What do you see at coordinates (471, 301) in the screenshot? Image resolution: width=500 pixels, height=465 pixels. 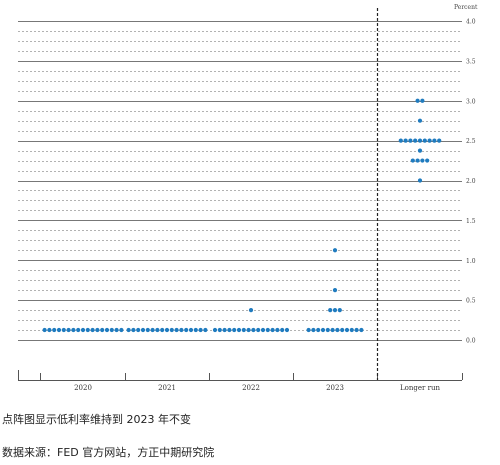 I see `y-tick-label: 0.5` at bounding box center [471, 301].